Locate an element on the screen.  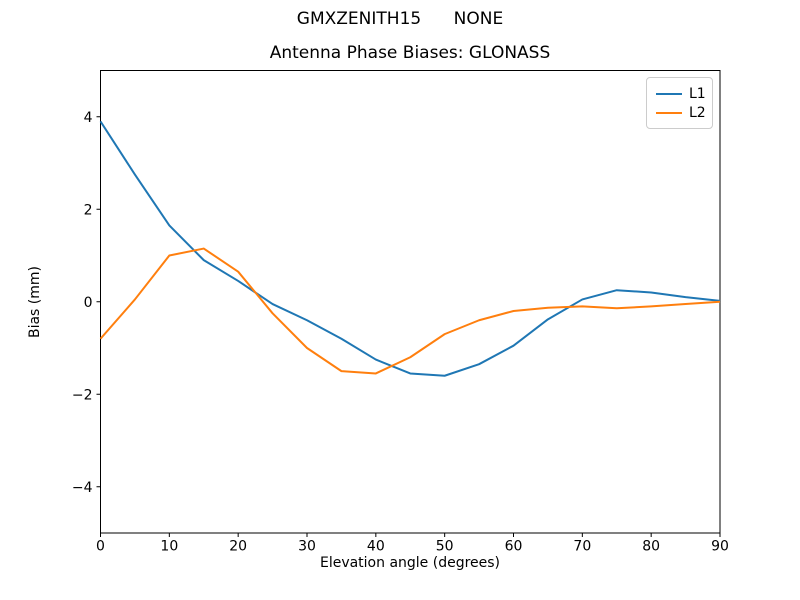
y-tick-label: −2 is located at coordinates (82, 395).